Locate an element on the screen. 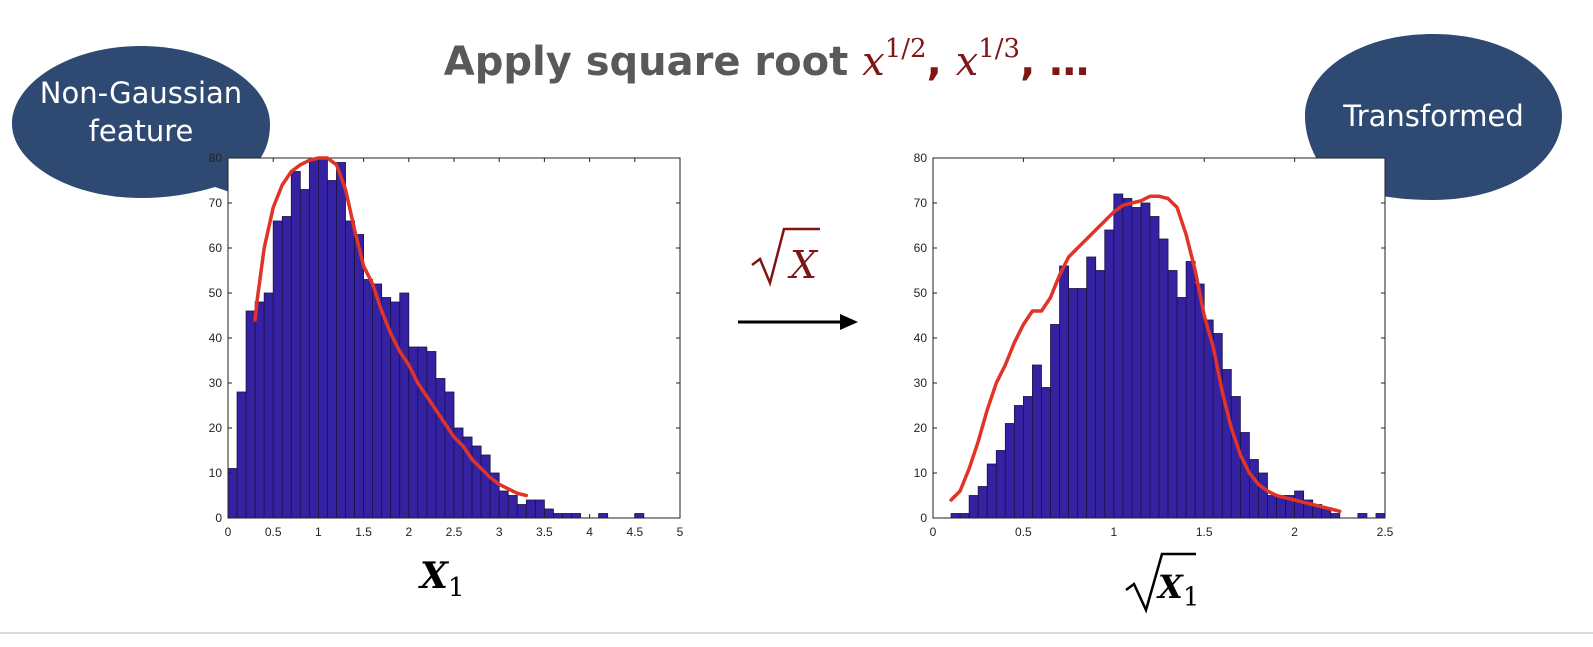 The width and height of the screenshot is (1593, 647). transform-radicand: X is located at coordinates (804, 265).